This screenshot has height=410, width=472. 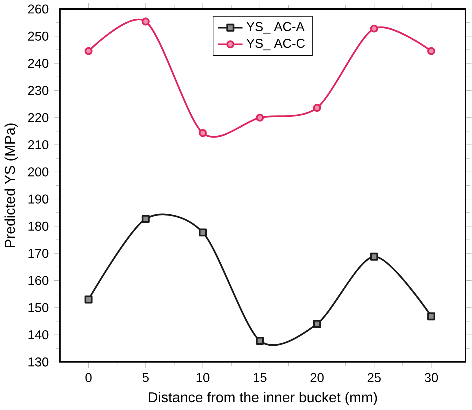 I want to click on y-tick-label: 190, so click(x=38, y=199).